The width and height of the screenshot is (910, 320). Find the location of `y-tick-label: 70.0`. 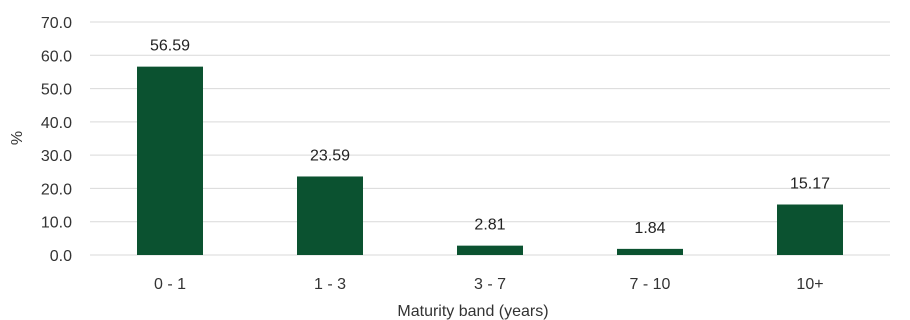

y-tick-label: 70.0 is located at coordinates (56, 23).